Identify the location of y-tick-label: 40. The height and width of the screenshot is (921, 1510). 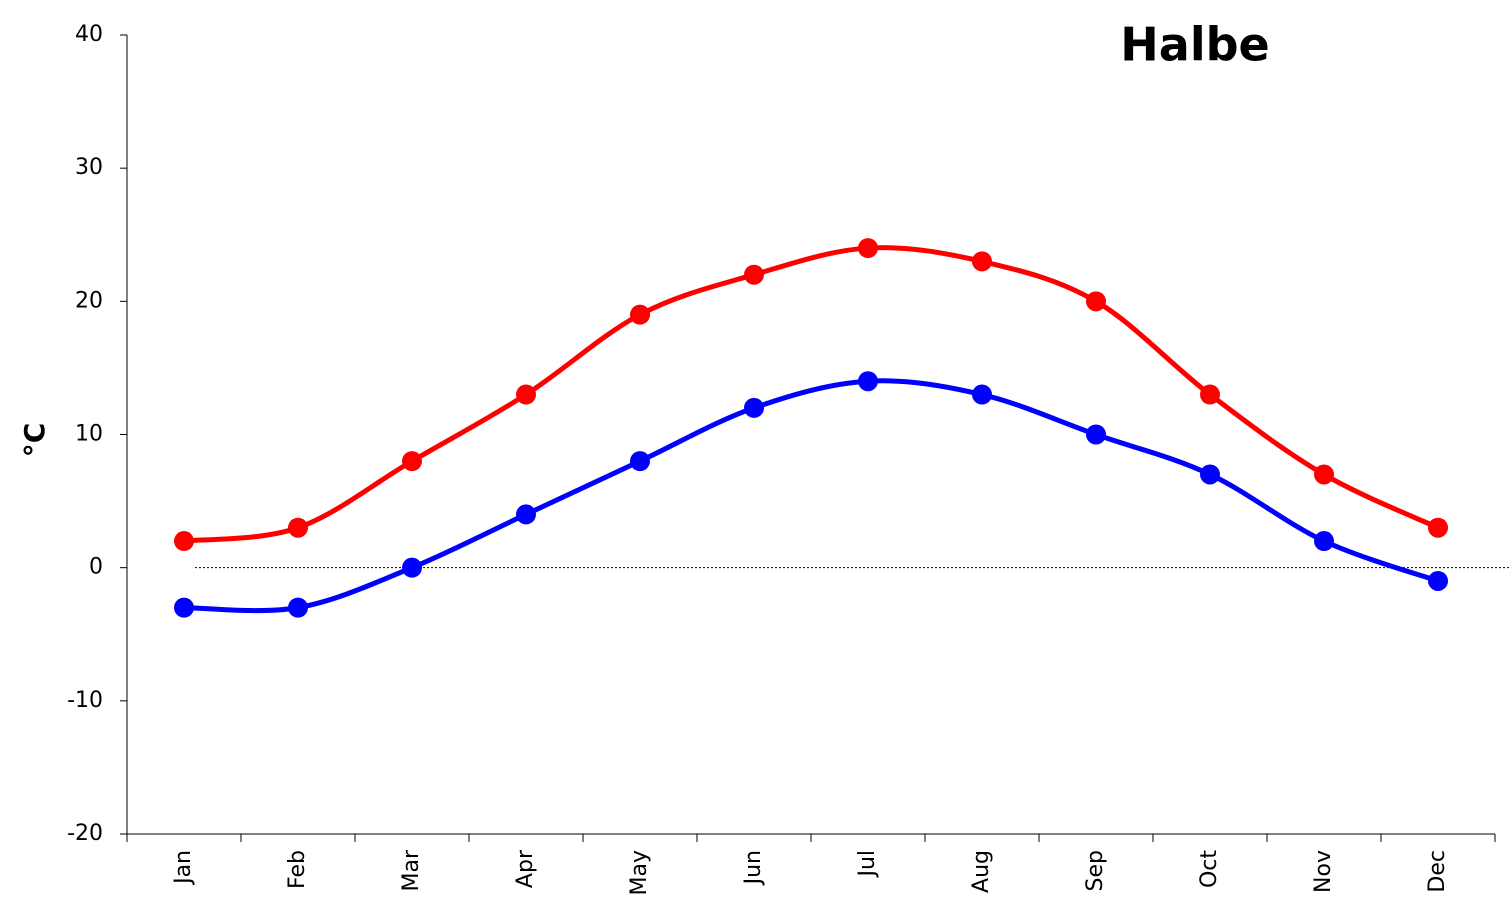
(89, 34).